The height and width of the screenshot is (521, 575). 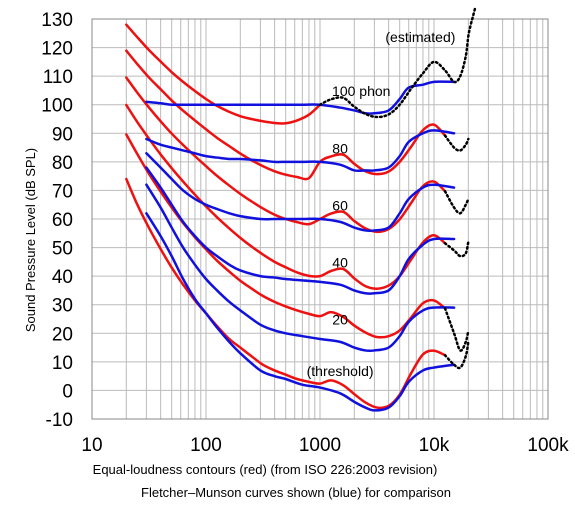 What do you see at coordinates (420, 37) in the screenshot?
I see `curve-annotation: (estimated)` at bounding box center [420, 37].